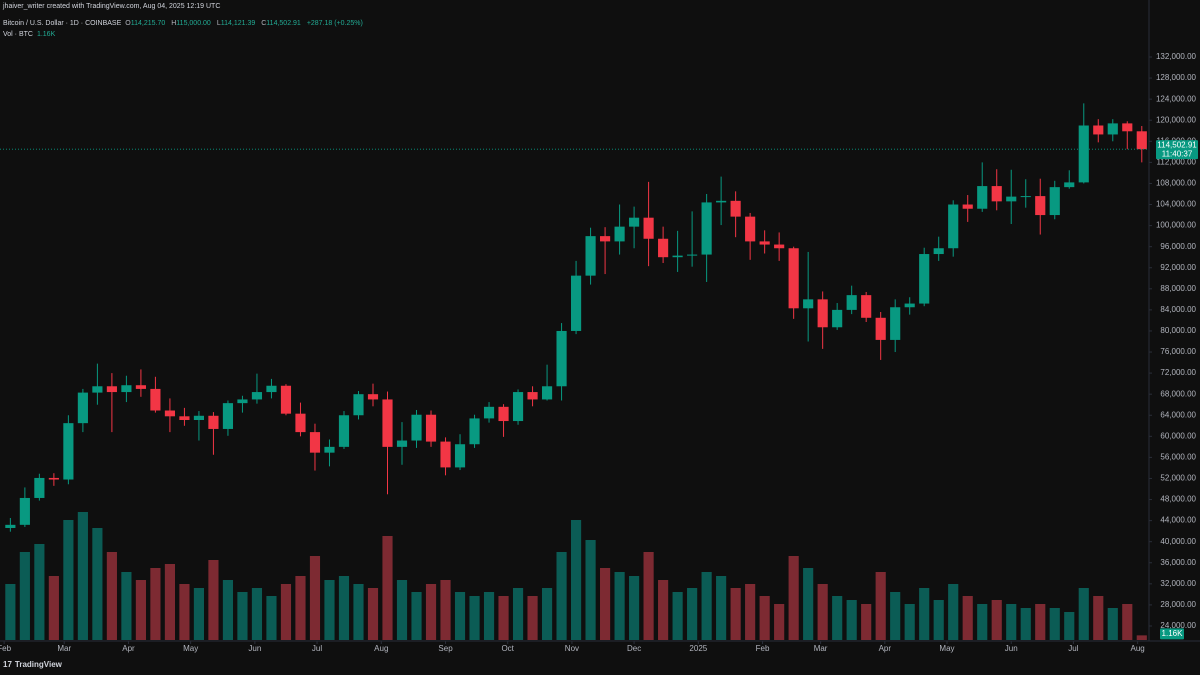  Describe the element at coordinates (283, 23) in the screenshot. I see `close-value: 114,502.91` at that location.